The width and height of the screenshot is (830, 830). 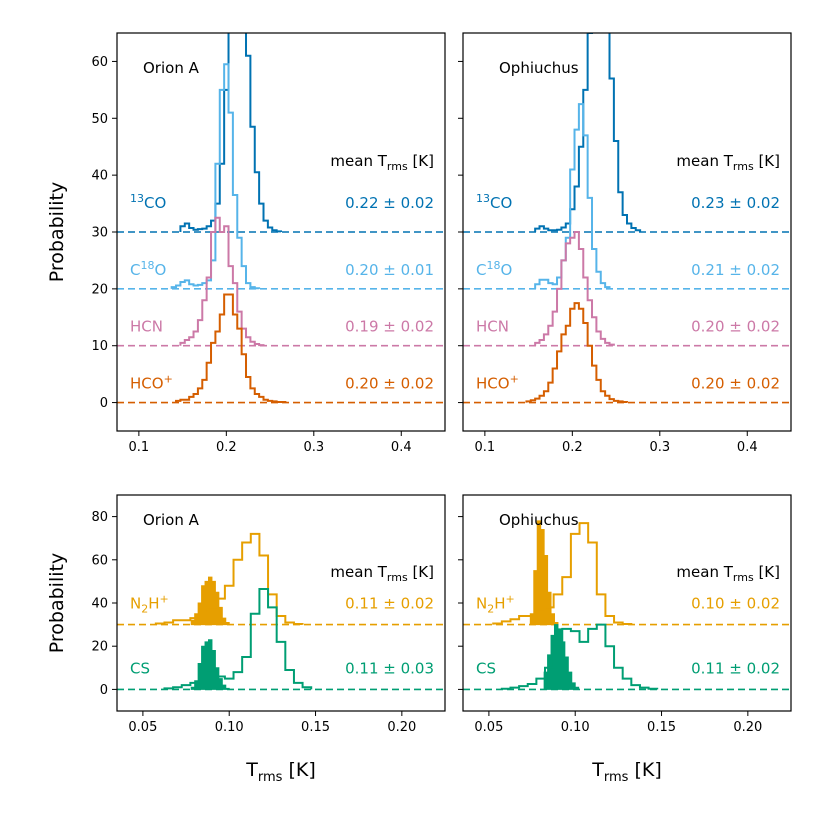 What do you see at coordinates (572, 447) in the screenshot?
I see `x-tick-label: 0.2` at bounding box center [572, 447].